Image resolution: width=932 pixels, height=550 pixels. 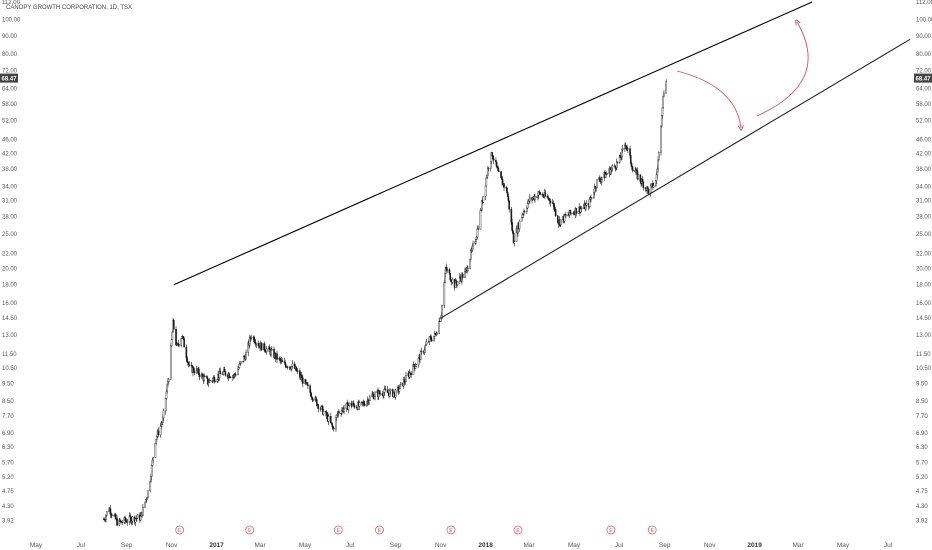 I want to click on y-tick-label-left: 4.30, so click(x=8, y=507).